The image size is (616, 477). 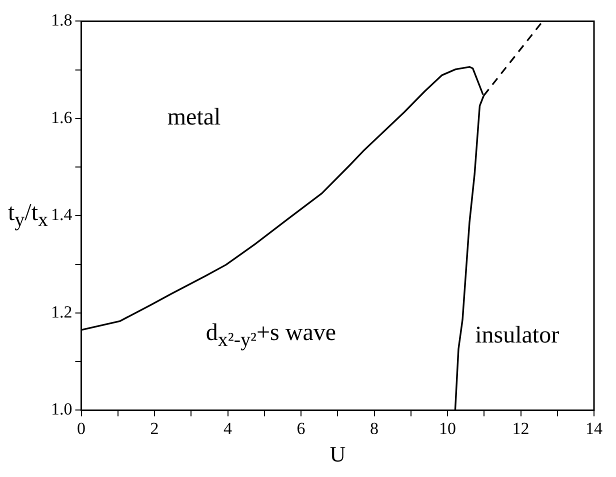 I want to click on annotation: metal, so click(x=194, y=118).